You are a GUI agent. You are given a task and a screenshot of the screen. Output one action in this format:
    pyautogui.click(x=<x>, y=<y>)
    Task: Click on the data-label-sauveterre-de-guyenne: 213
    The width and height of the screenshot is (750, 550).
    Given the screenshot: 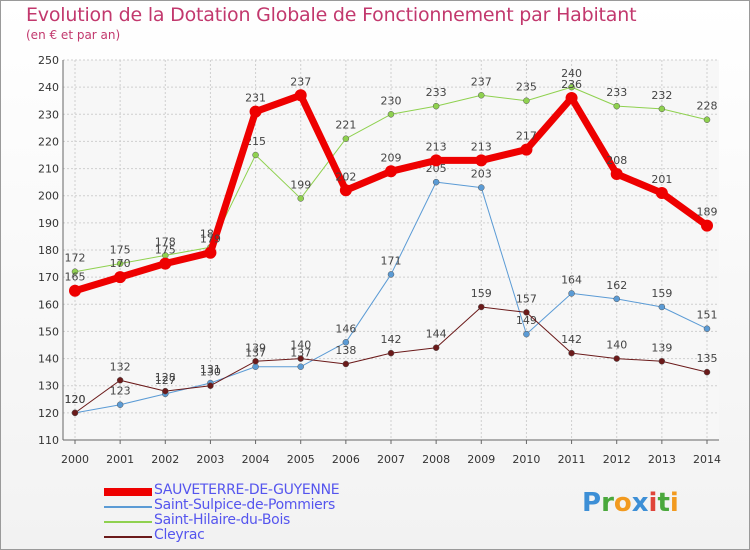 What is the action you would take?
    pyautogui.click(x=436, y=146)
    